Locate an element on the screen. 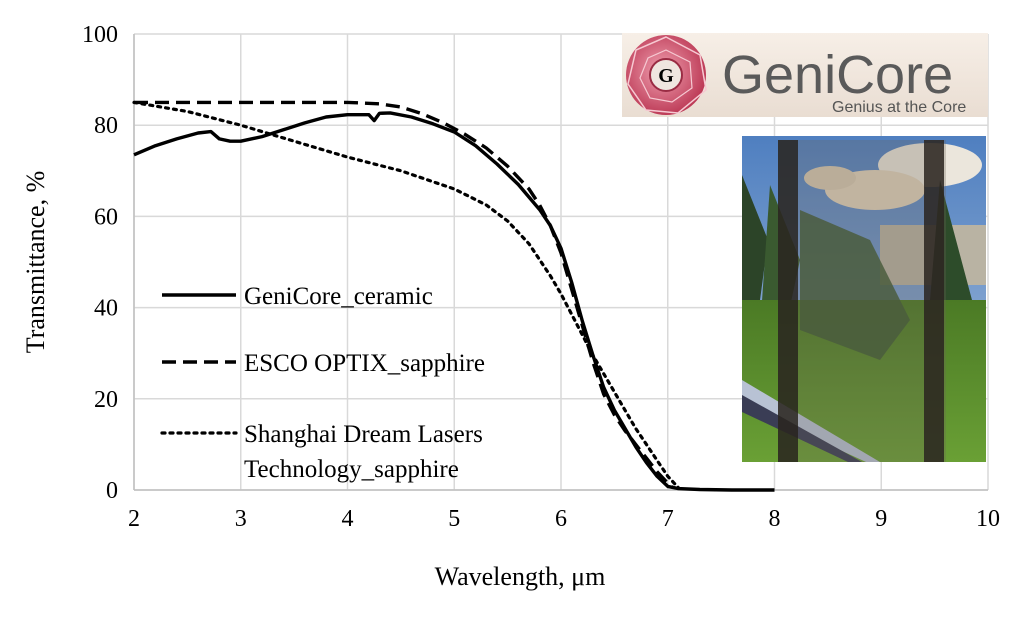  y-tick-label: 100 is located at coordinates (100, 35).